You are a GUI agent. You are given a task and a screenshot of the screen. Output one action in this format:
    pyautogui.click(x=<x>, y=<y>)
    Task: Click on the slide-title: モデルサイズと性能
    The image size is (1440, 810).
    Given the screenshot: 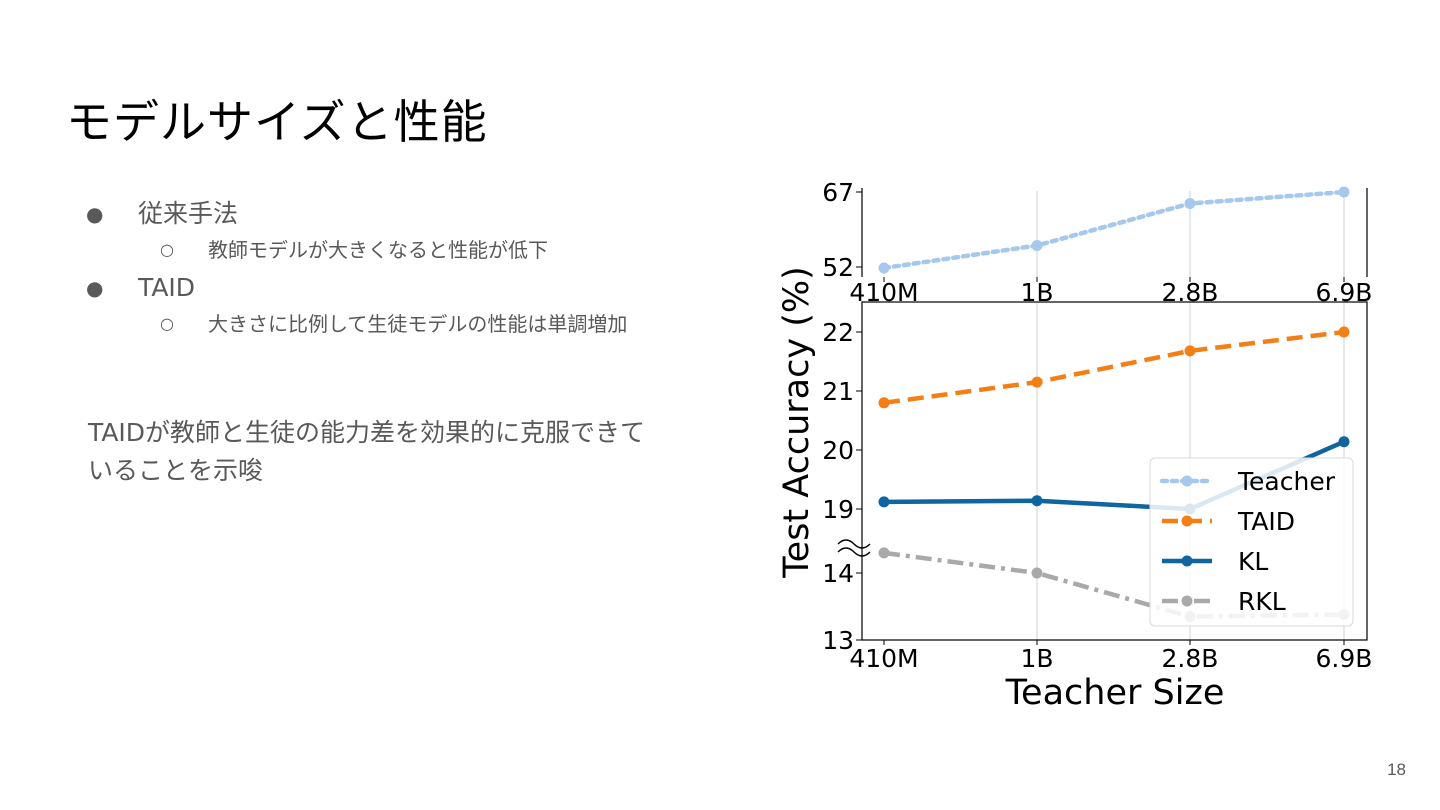 What is the action you would take?
    pyautogui.click(x=277, y=122)
    